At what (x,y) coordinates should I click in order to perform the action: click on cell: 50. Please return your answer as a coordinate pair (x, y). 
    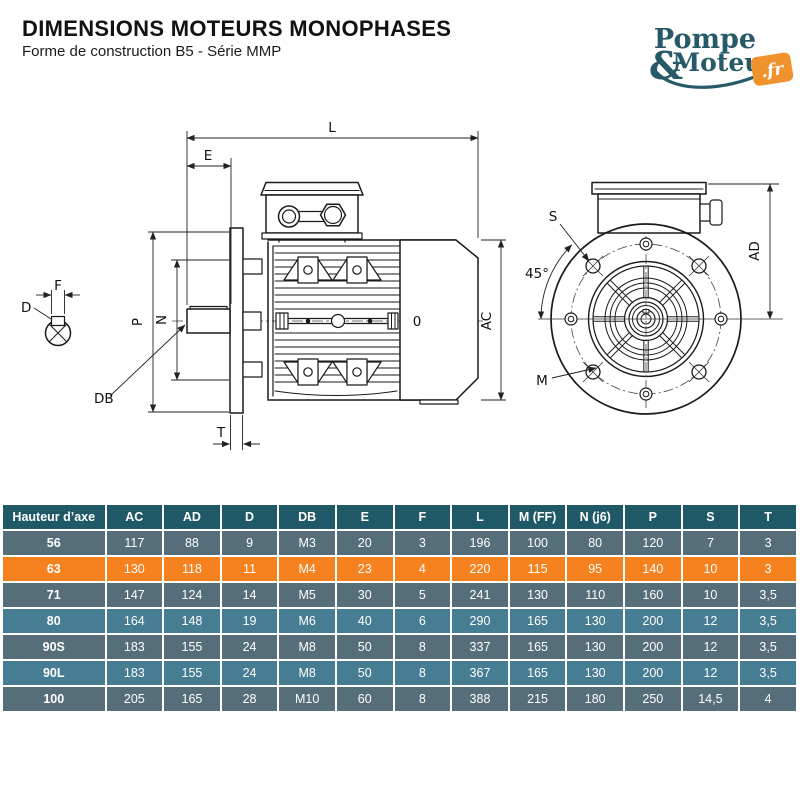
    Looking at the image, I should click on (364, 673).